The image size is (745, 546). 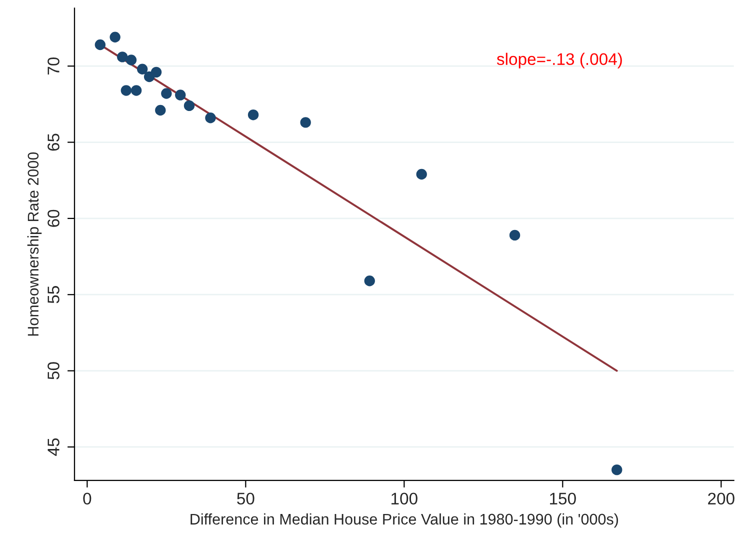 What do you see at coordinates (405, 498) in the screenshot?
I see `x-tick-label: 100` at bounding box center [405, 498].